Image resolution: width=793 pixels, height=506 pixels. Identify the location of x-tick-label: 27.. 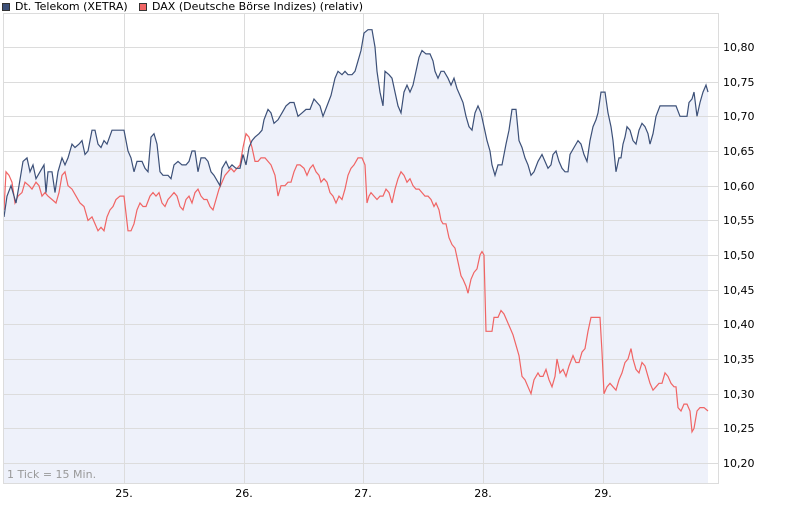
(363, 493).